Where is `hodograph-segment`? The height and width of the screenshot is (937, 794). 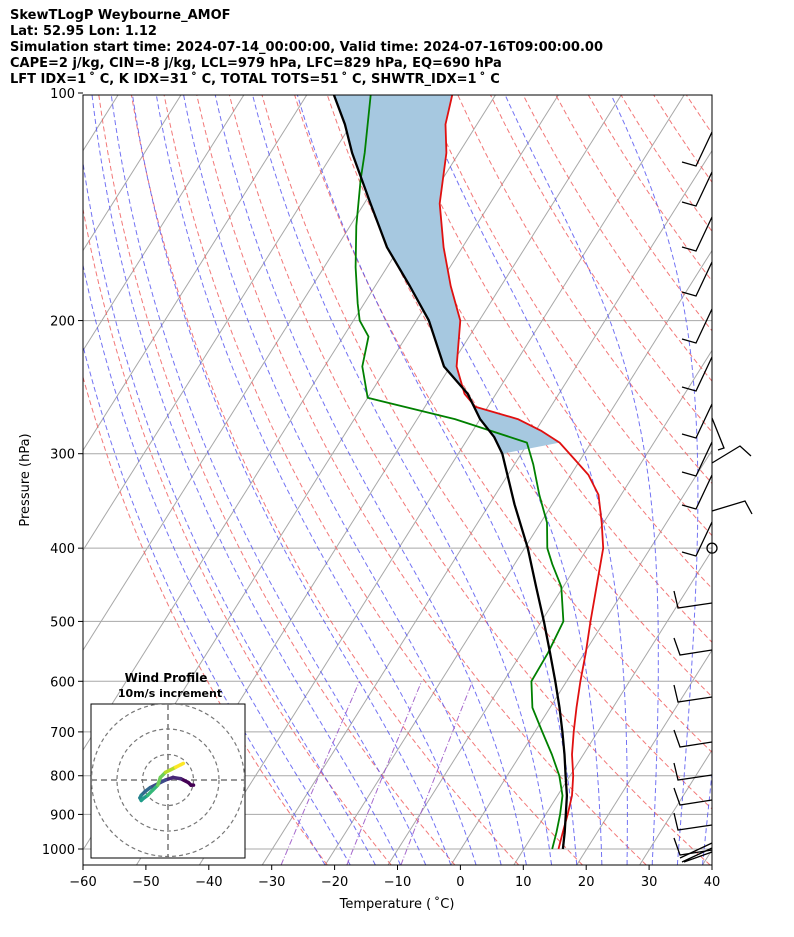 hodograph-segment is located at coordinates (182, 764).